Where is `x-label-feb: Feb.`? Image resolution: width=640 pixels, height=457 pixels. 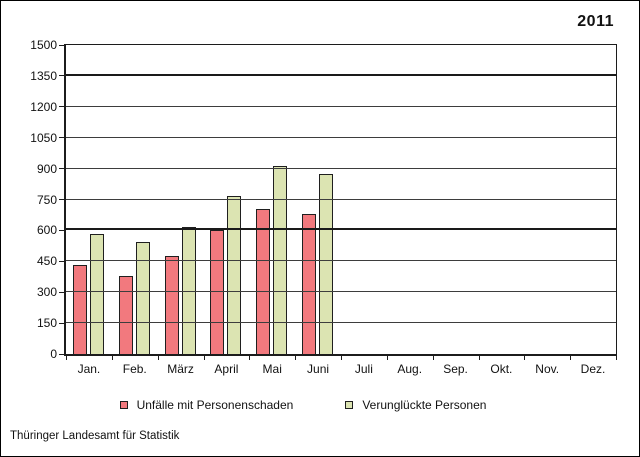 x-label-feb: Feb. is located at coordinates (134, 369).